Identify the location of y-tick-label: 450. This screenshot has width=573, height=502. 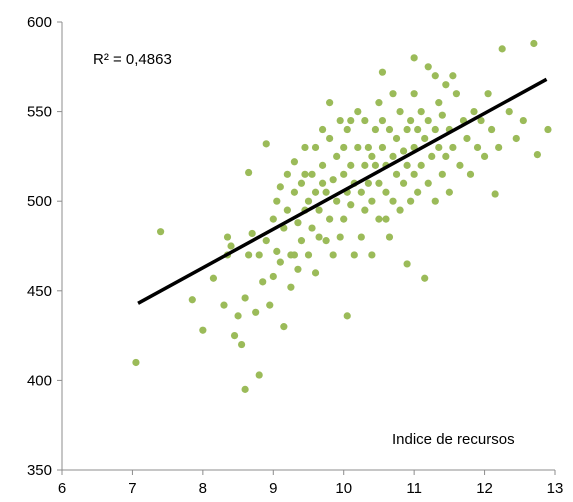
(39, 291).